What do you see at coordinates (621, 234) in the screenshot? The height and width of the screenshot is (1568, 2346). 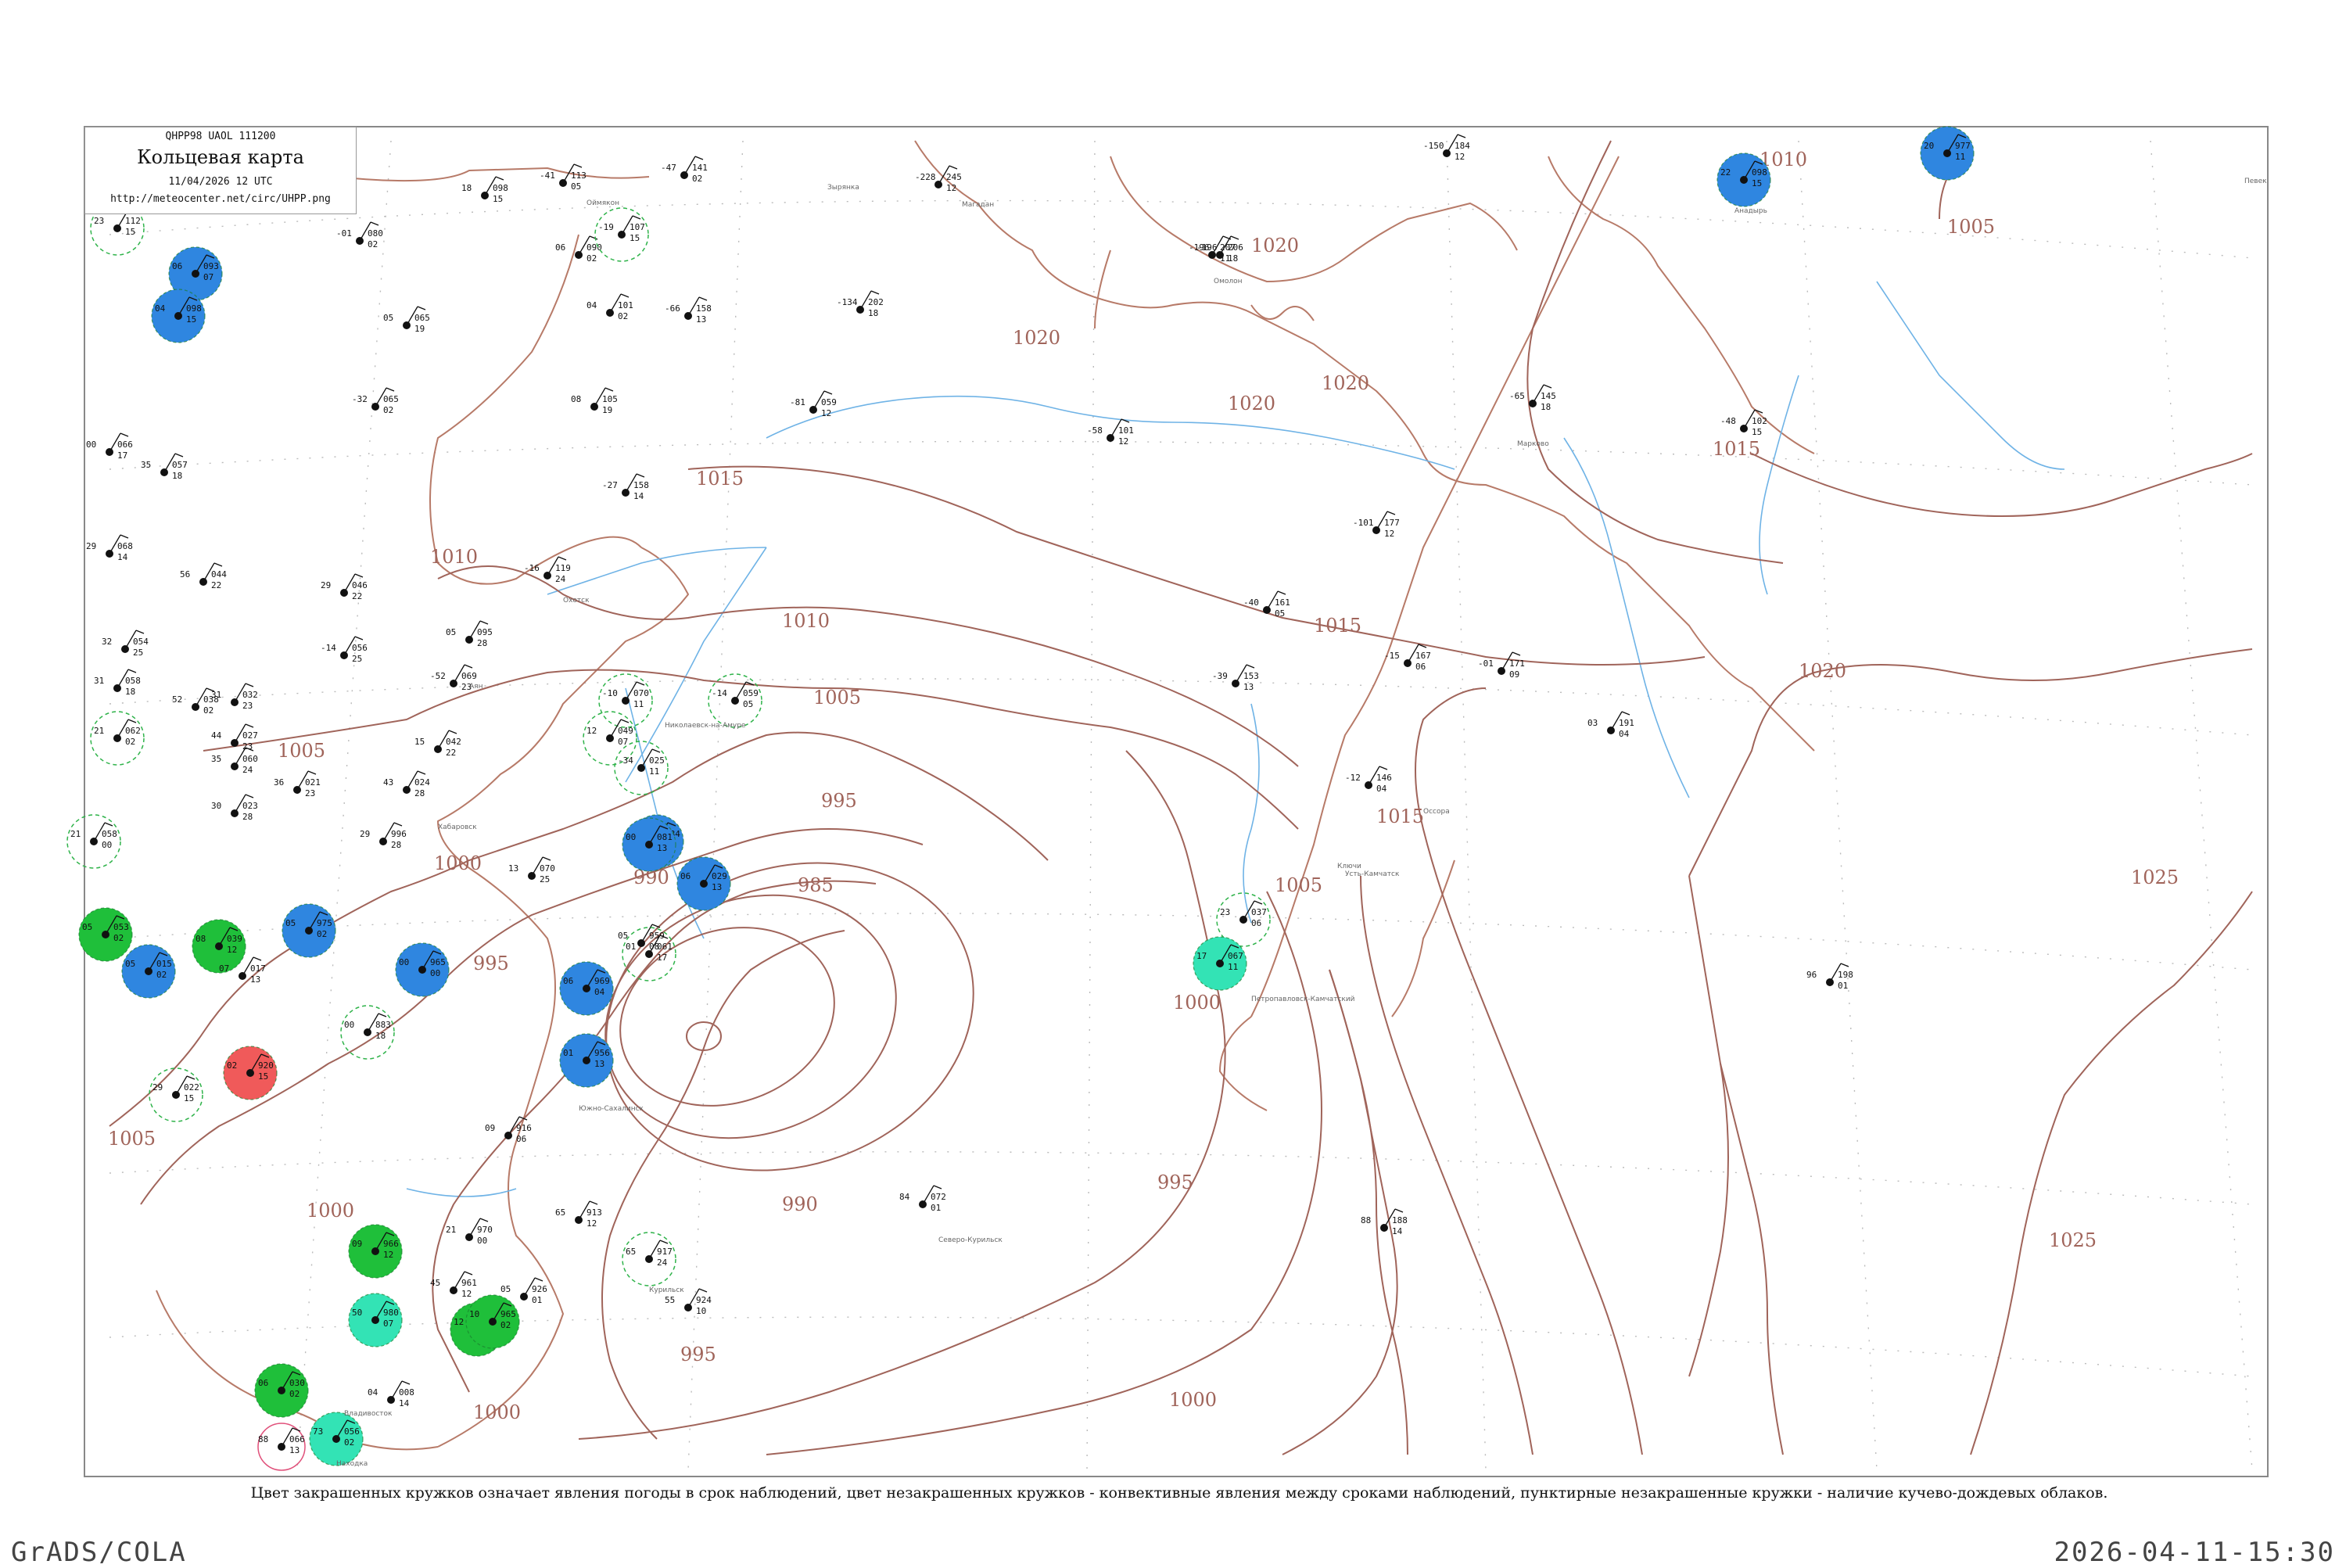 I see `station-plot: 107 -19 15` at bounding box center [621, 234].